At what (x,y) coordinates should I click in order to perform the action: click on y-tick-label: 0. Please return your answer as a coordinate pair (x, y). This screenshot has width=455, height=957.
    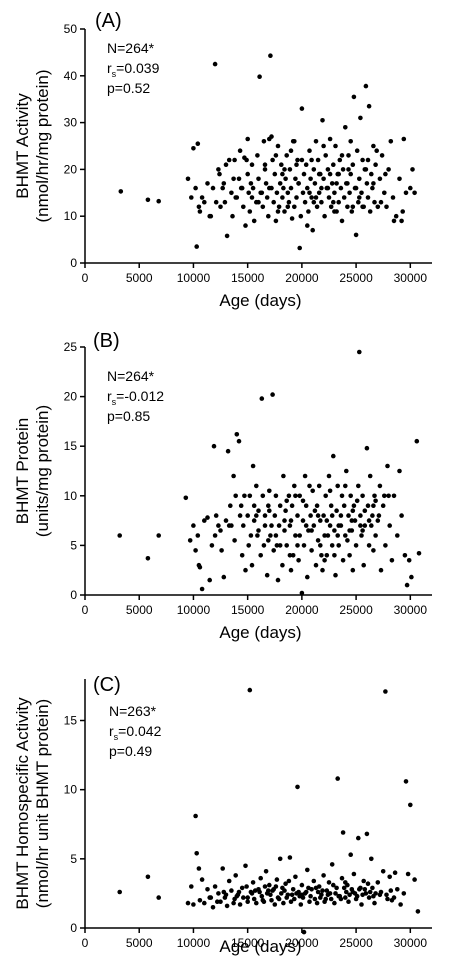
    Looking at the image, I should click on (73, 595).